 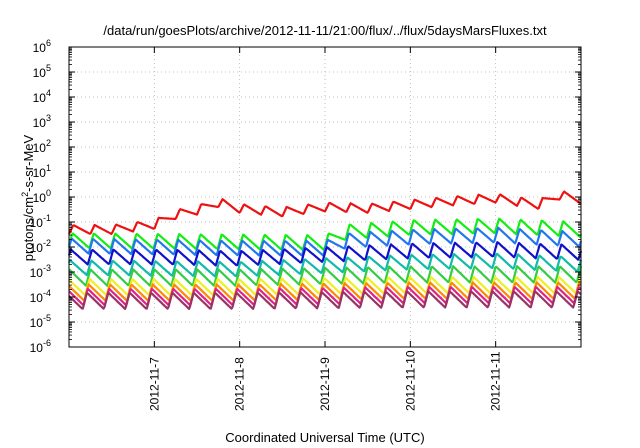 I want to click on y-axis-label: protons/cm2-s-sr-MeV, so click(x=28, y=197).